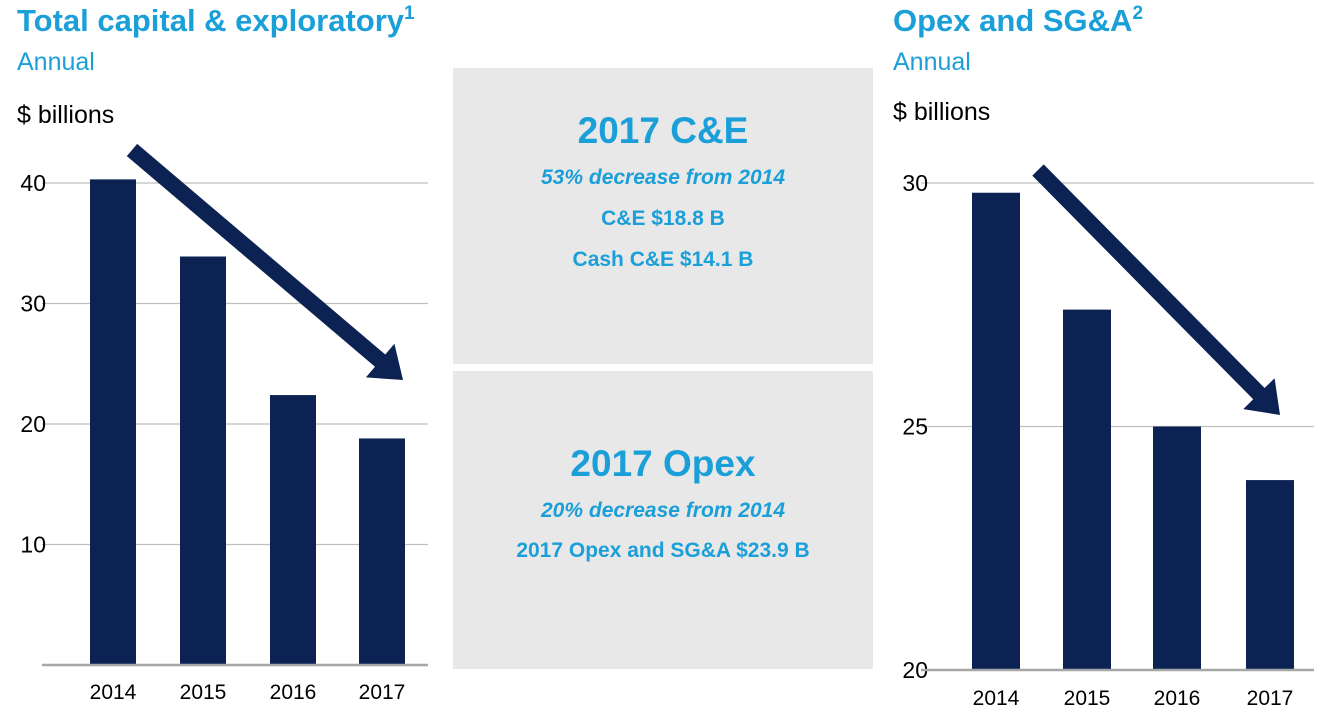  I want to click on ce-y-tick-label: 10, so click(33, 545).